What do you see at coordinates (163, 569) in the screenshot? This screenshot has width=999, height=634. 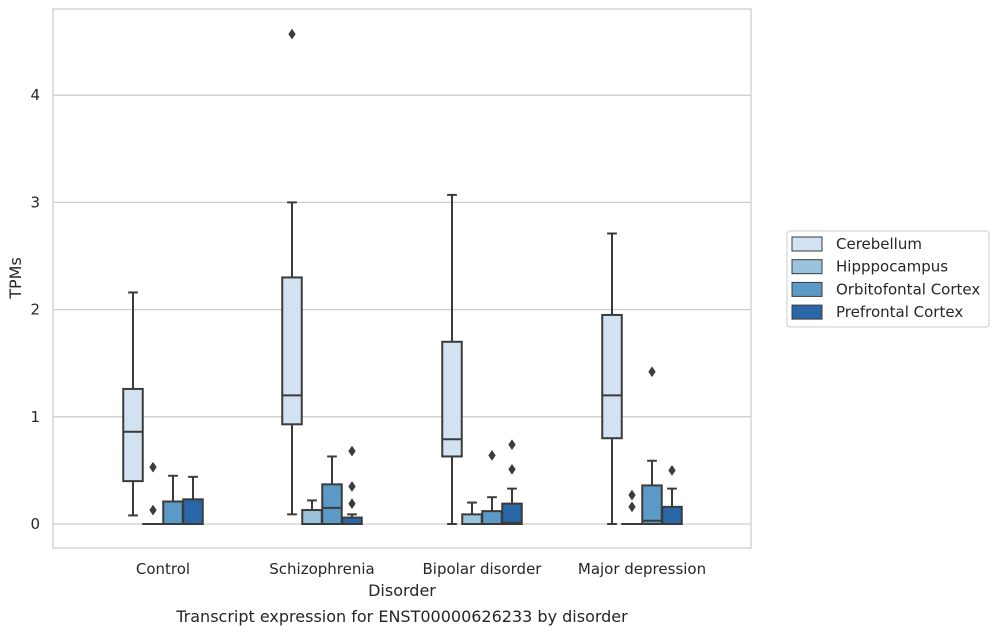 I see `x-tick-label: Control` at bounding box center [163, 569].